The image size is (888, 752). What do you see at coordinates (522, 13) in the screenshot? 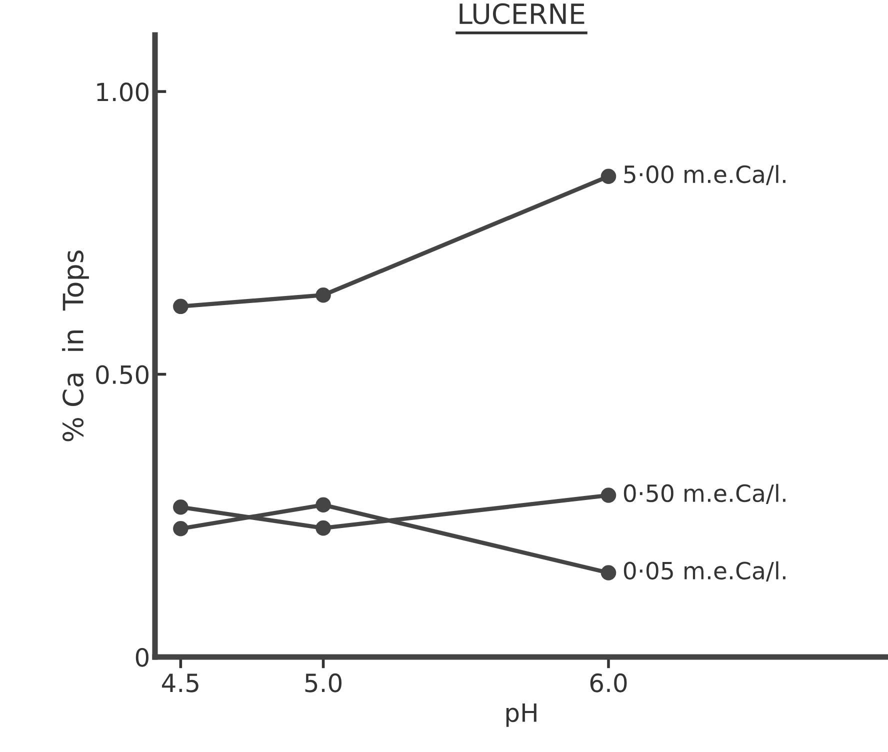
I see `chart-title: LUCERNE` at bounding box center [522, 13].